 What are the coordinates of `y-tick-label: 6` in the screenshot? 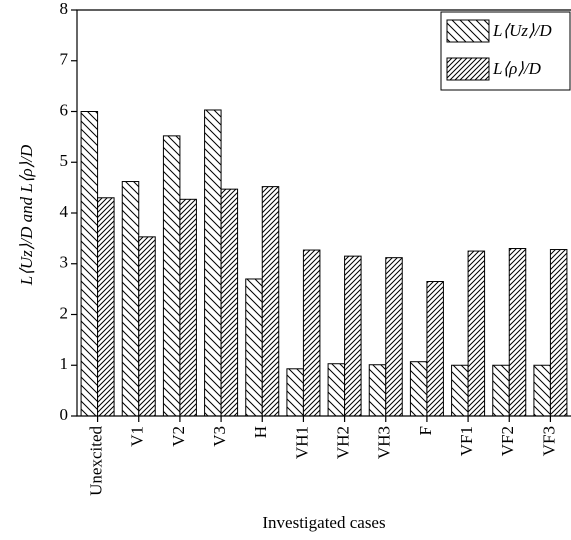 It's located at (64, 109).